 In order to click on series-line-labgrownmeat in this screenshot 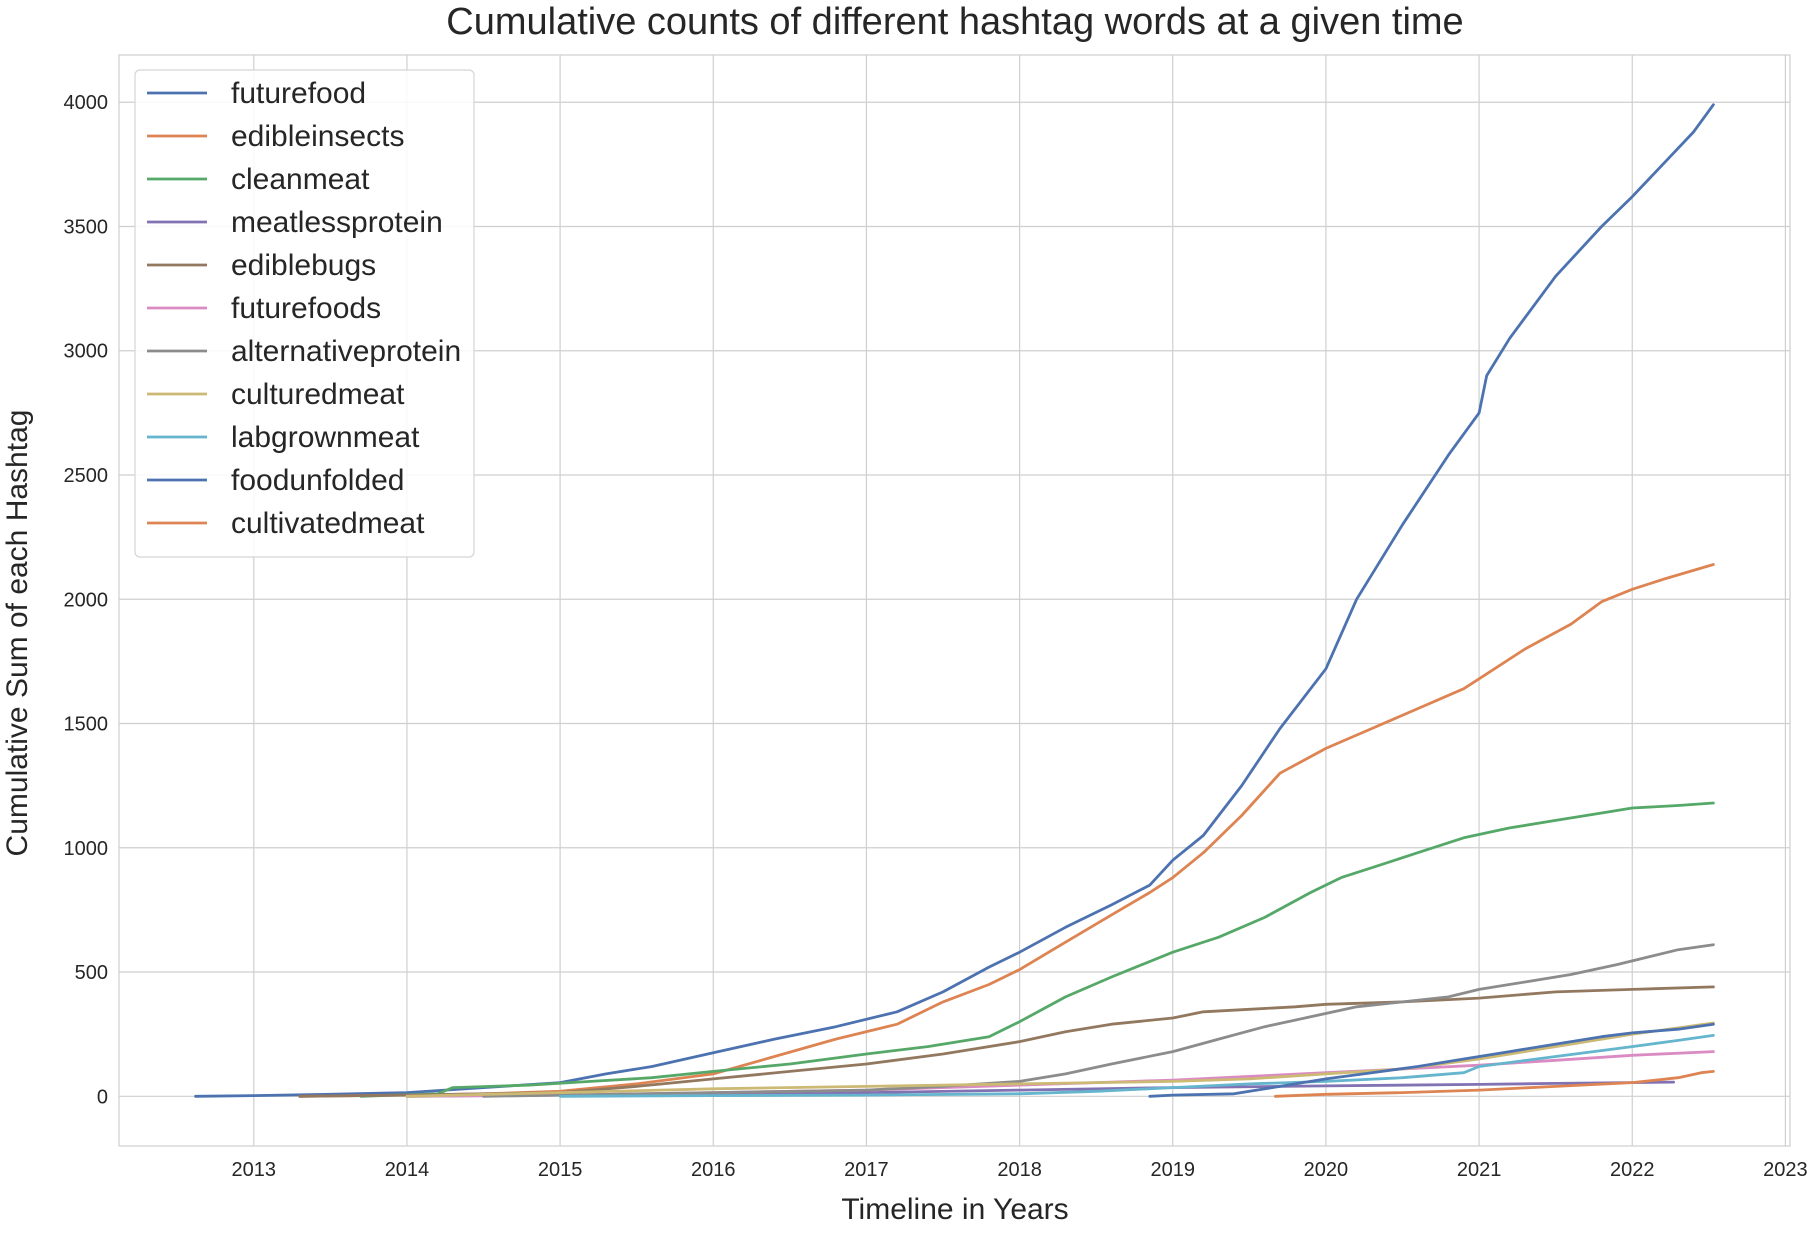, I will do `click(1136, 1066)`.